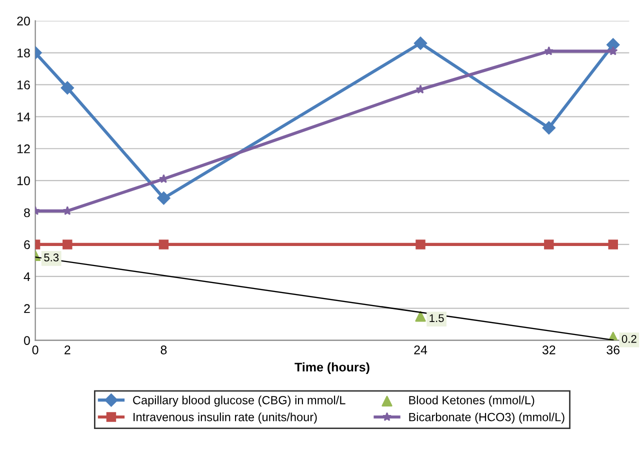 The image size is (642, 463). What do you see at coordinates (225, 418) in the screenshot?
I see `legend-label: Intravenous insulin rate (units/hour)` at bounding box center [225, 418].